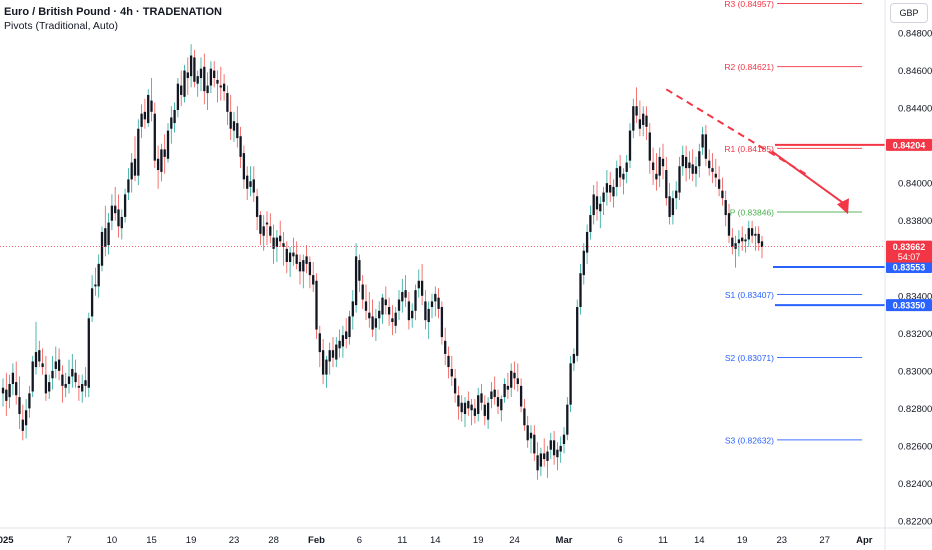 The image size is (932, 550). What do you see at coordinates (478, 540) in the screenshot?
I see `x-tick-label: 19` at bounding box center [478, 540].